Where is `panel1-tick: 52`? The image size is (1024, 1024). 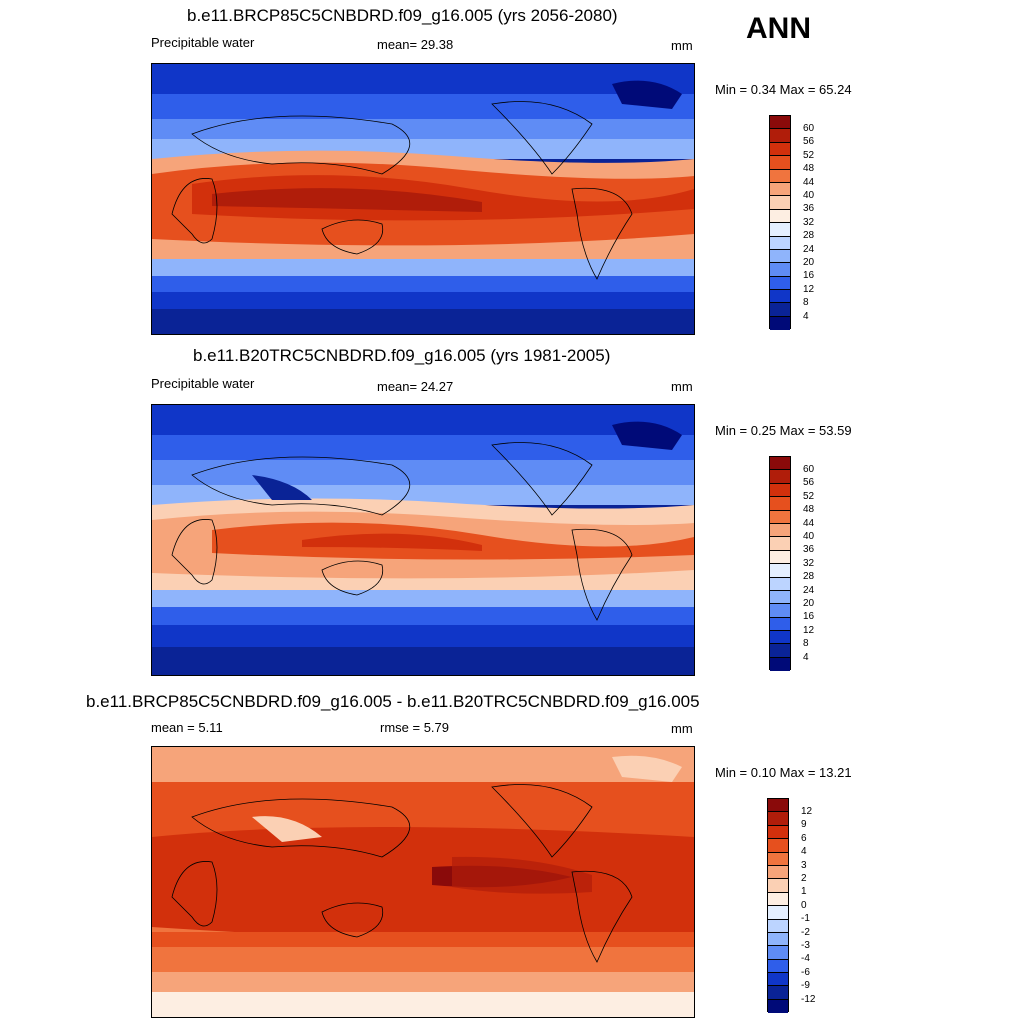 panel1-tick: 52 is located at coordinates (809, 155).